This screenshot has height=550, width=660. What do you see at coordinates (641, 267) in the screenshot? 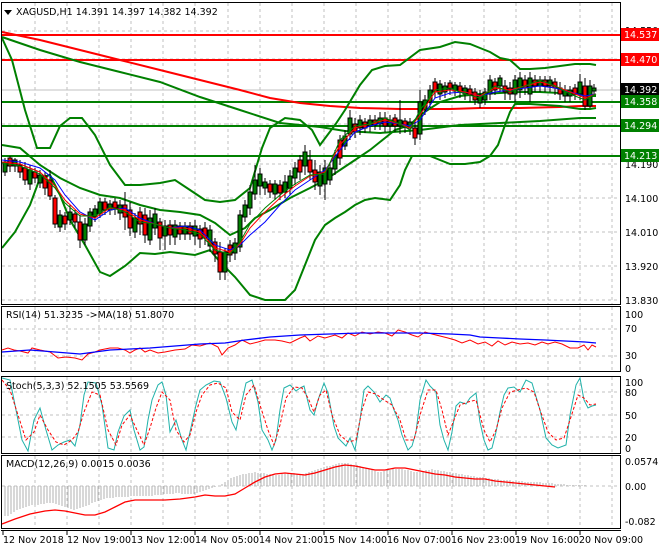
I see `price-tick: 13.920` at bounding box center [641, 267].